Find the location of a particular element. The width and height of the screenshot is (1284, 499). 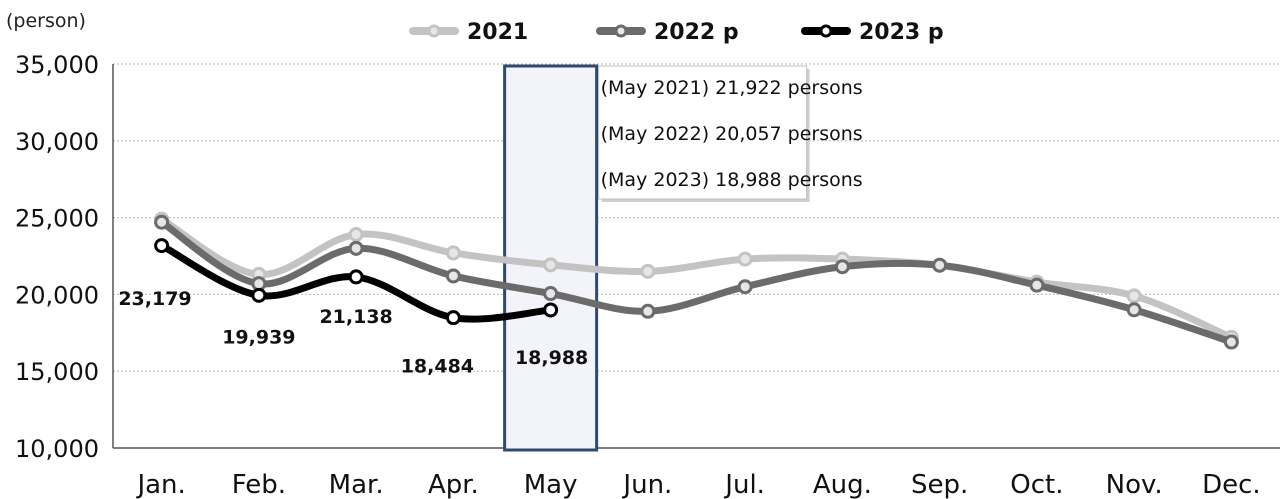

y-axis-ticks: 10,000 15,000 20,000 25,000 30,000 35,000 is located at coordinates (57, 257).